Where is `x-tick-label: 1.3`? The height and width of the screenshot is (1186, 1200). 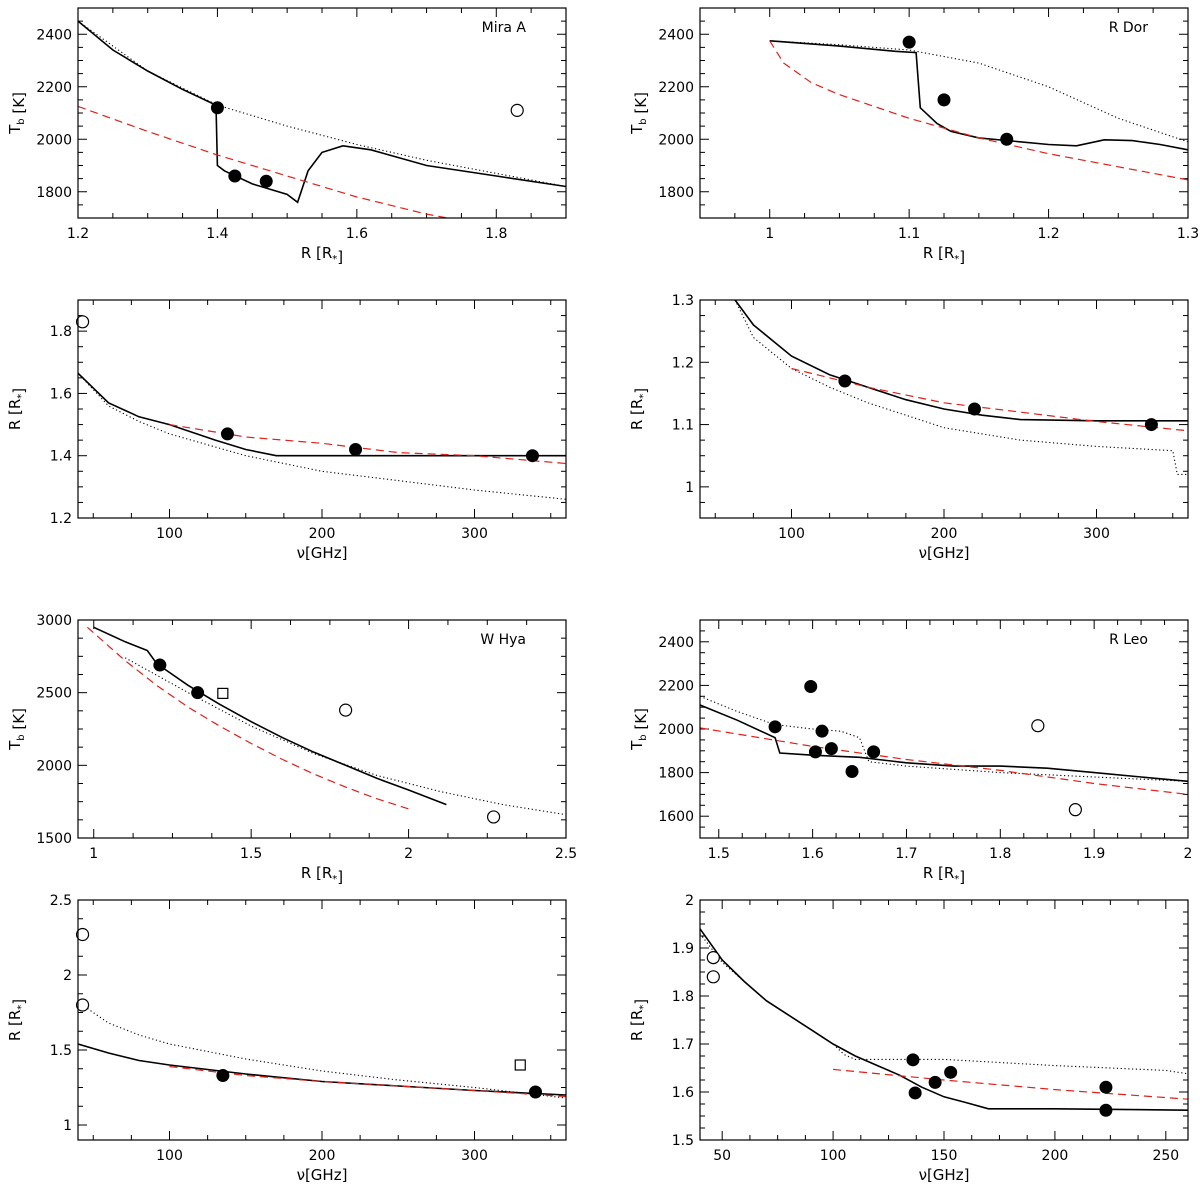 x-tick-label: 1.3 is located at coordinates (1188, 234).